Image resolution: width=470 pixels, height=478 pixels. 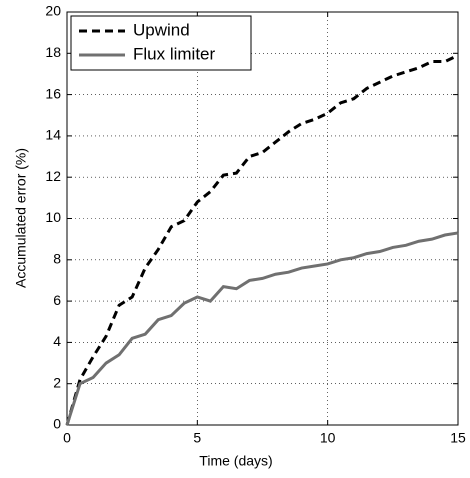 What do you see at coordinates (57, 341) in the screenshot?
I see `y-tick-label: 4` at bounding box center [57, 341].